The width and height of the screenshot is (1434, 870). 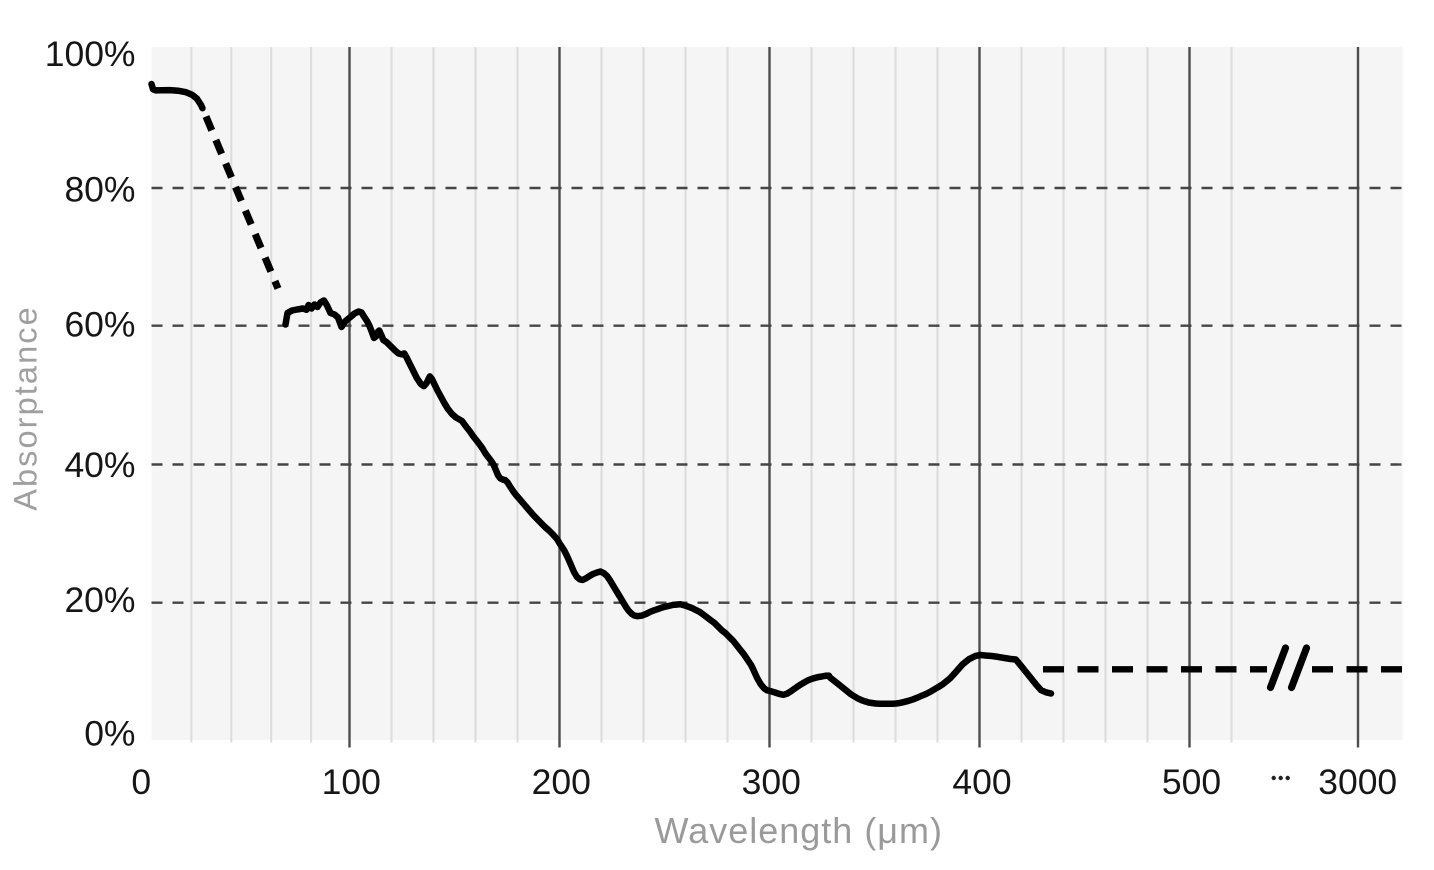 What do you see at coordinates (981, 782) in the screenshot?
I see `svg-text: 400` at bounding box center [981, 782].